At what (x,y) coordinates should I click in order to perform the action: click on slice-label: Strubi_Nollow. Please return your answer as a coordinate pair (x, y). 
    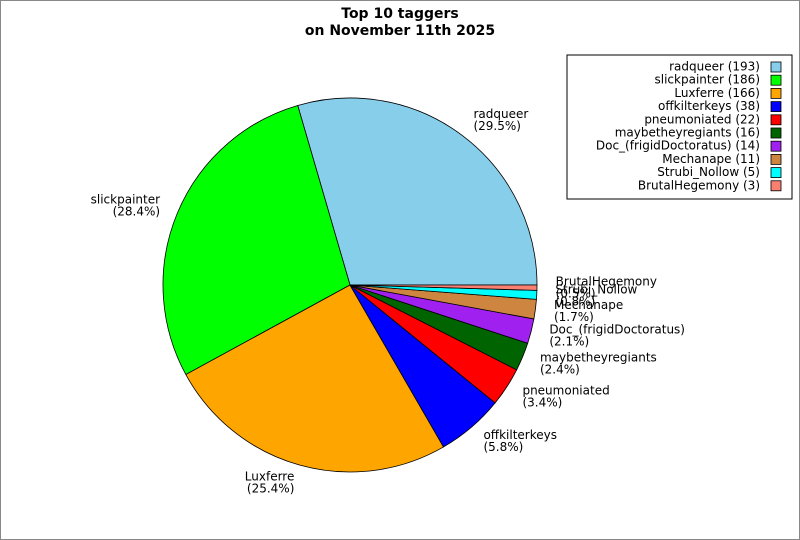
    Looking at the image, I should click on (596, 289).